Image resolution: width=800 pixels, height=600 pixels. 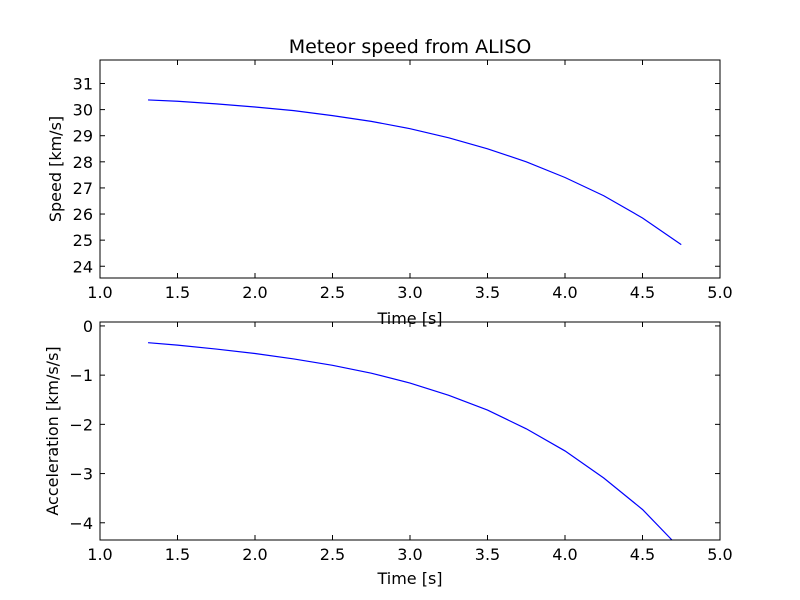 I want to click on chart-title: Meteor speed from ALISO, so click(x=410, y=47).